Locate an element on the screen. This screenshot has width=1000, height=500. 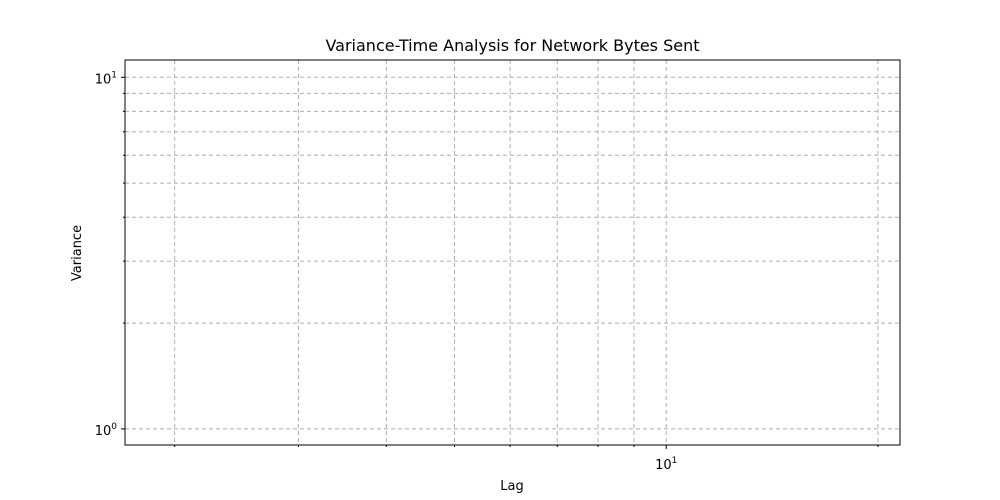
y-tick-label: 100 is located at coordinates (106, 430).